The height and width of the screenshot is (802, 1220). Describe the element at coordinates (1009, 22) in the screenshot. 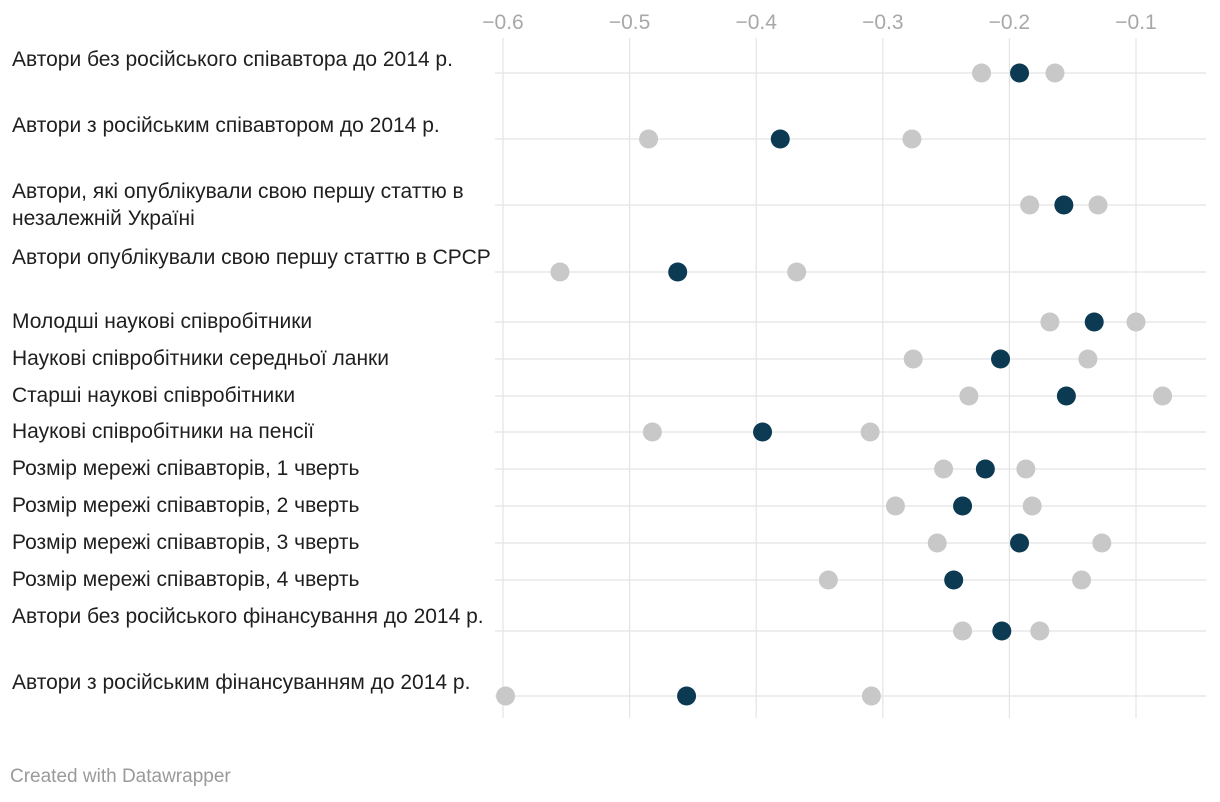

I see `x-tick-label: −0.2` at that location.